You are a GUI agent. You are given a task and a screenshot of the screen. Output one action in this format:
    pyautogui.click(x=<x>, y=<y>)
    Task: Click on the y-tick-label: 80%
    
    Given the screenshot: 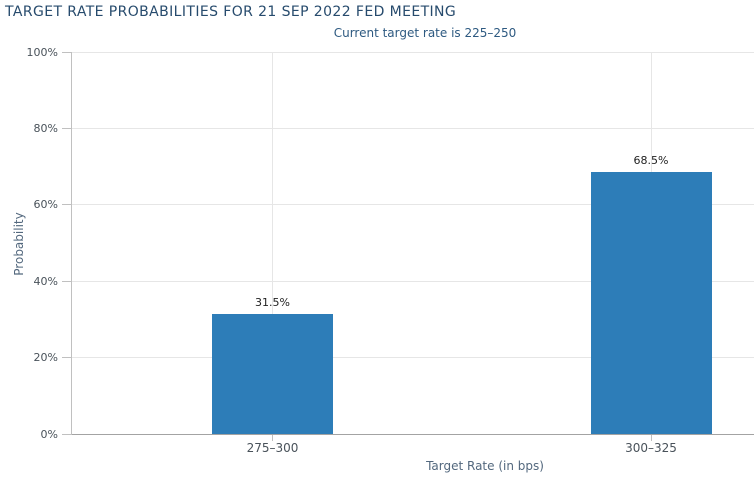 What is the action you would take?
    pyautogui.click(x=45, y=128)
    